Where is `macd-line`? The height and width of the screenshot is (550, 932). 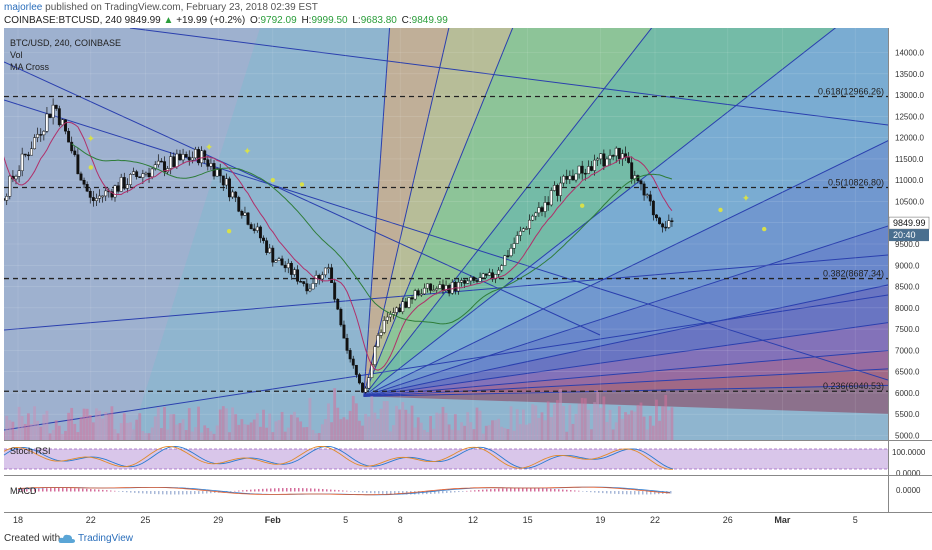 macd-line is located at coordinates (344, 491).